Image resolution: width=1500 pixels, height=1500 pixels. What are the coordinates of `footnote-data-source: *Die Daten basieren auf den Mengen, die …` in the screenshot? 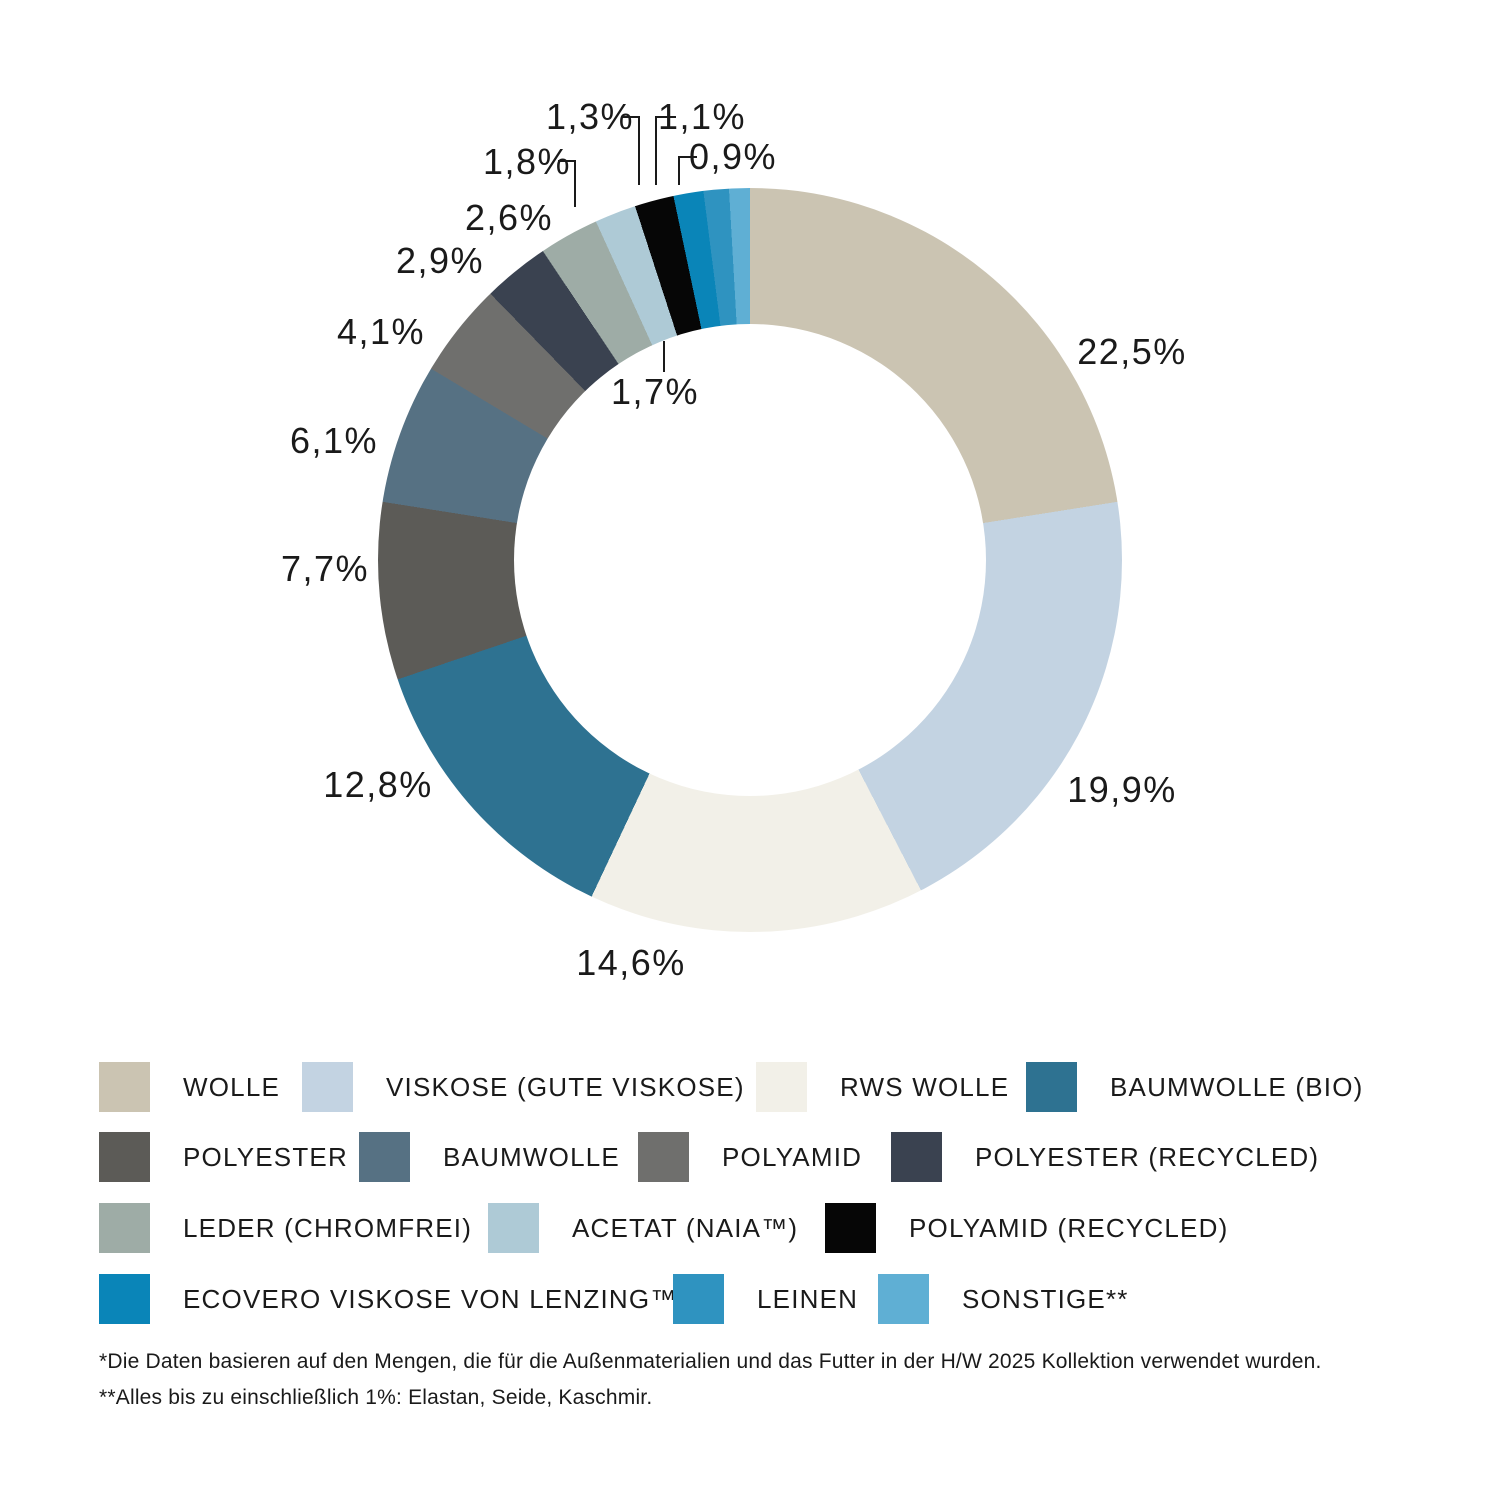 It's located at (710, 1361).